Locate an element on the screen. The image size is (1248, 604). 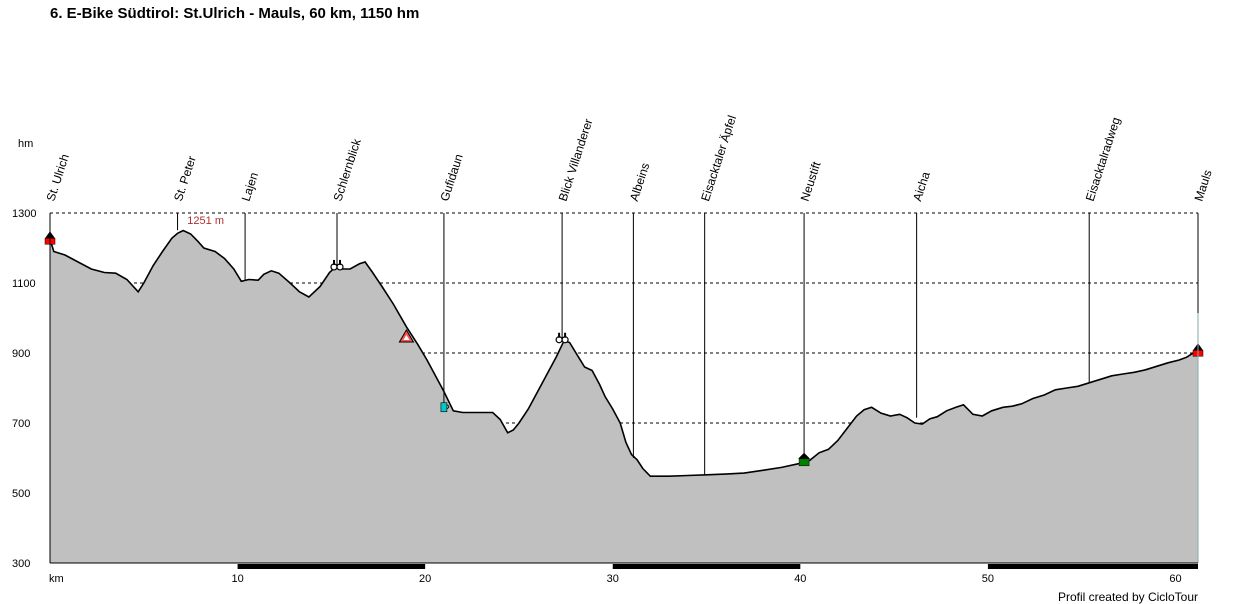
x-tick-label: 40 is located at coordinates (800, 579).